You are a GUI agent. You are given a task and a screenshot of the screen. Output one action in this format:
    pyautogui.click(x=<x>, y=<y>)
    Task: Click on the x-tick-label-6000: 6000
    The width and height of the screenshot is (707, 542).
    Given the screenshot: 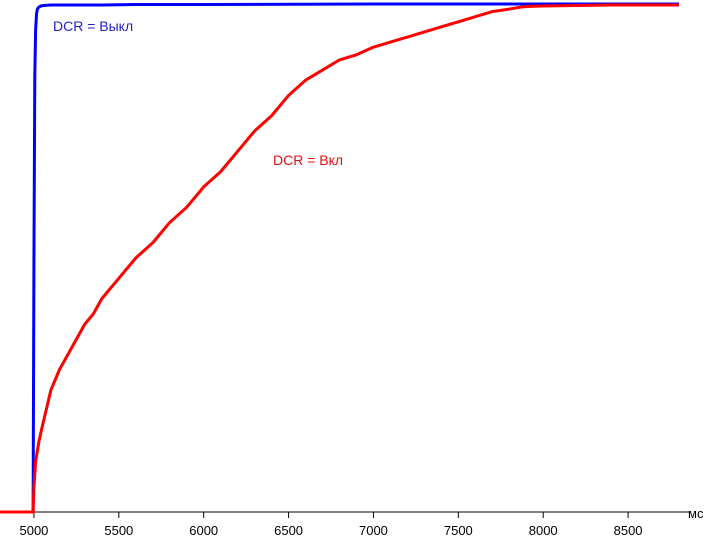 What is the action you would take?
    pyautogui.click(x=203, y=530)
    